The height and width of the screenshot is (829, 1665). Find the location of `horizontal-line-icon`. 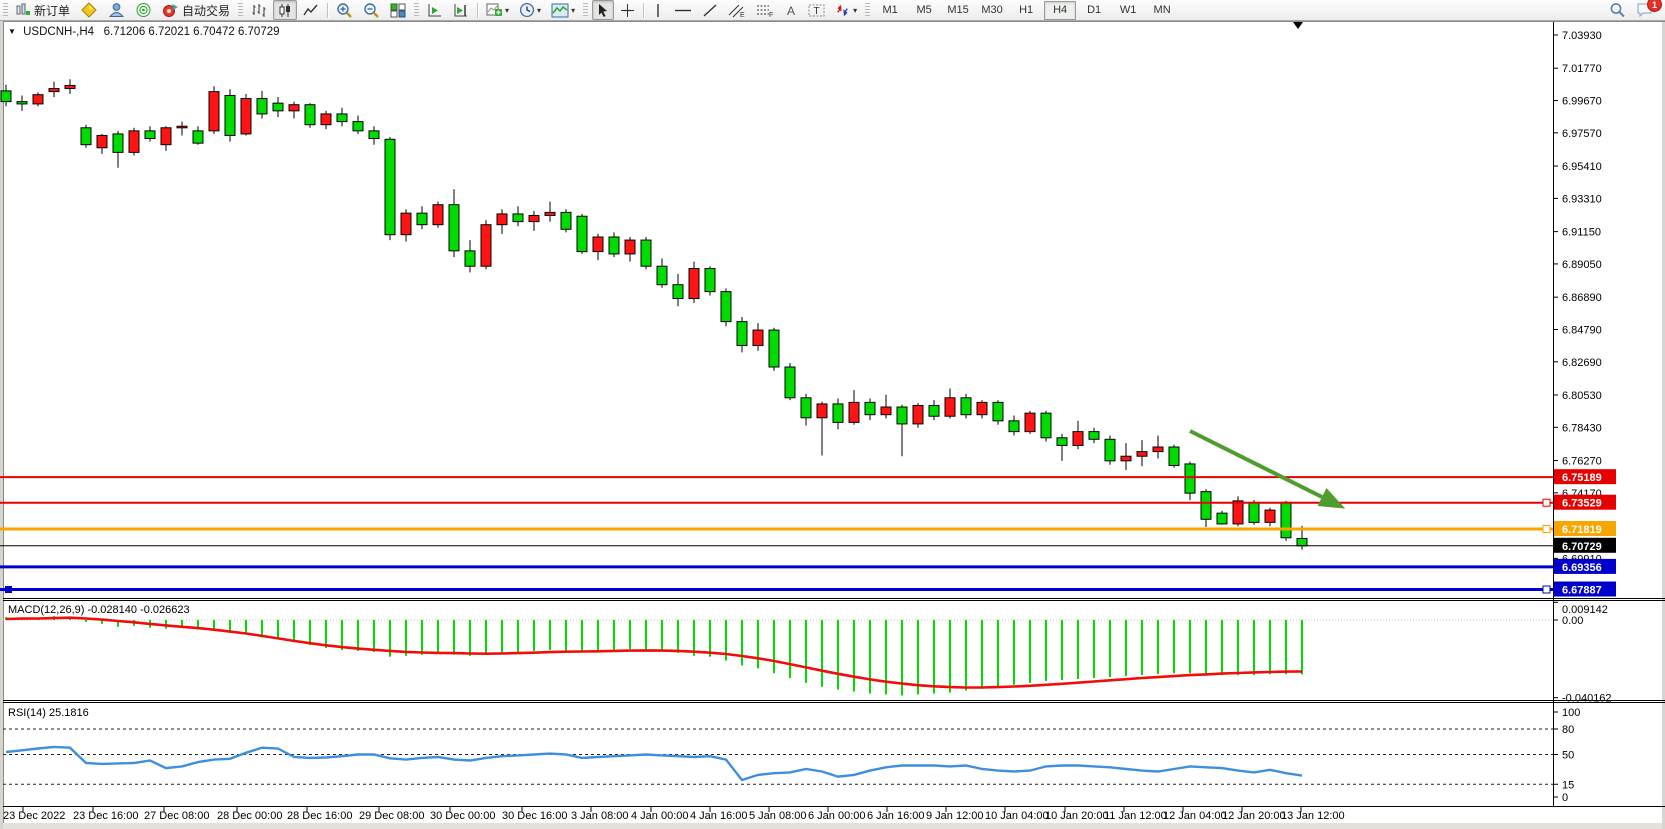

horizontal-line-icon is located at coordinates (683, 10).